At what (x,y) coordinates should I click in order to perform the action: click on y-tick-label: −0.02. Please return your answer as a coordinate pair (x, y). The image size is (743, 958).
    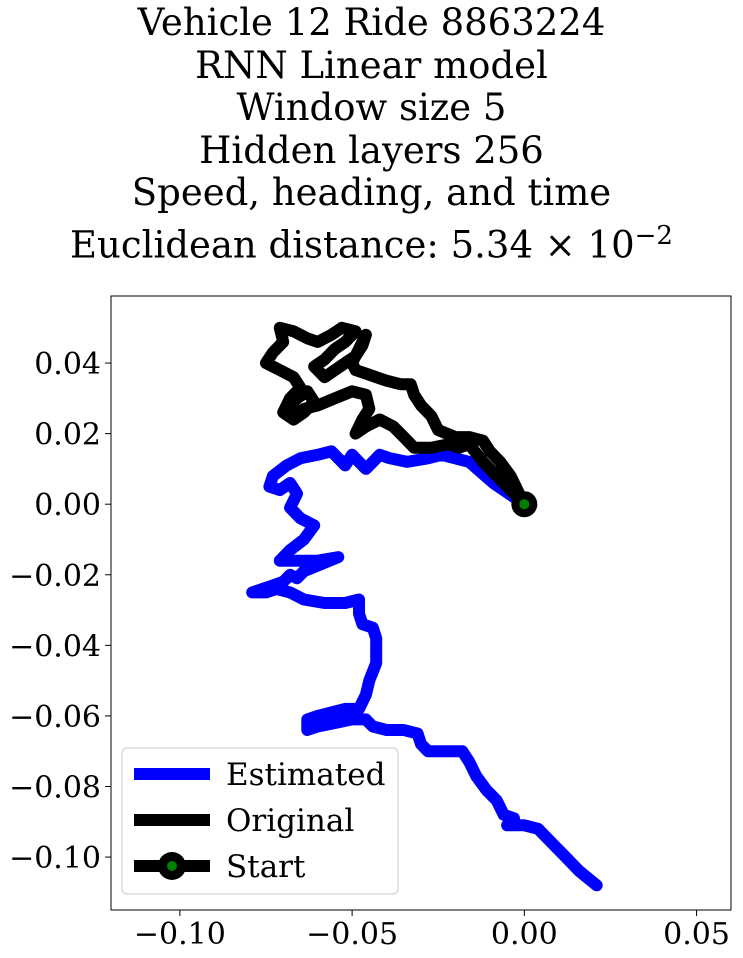
    Looking at the image, I should click on (55, 576).